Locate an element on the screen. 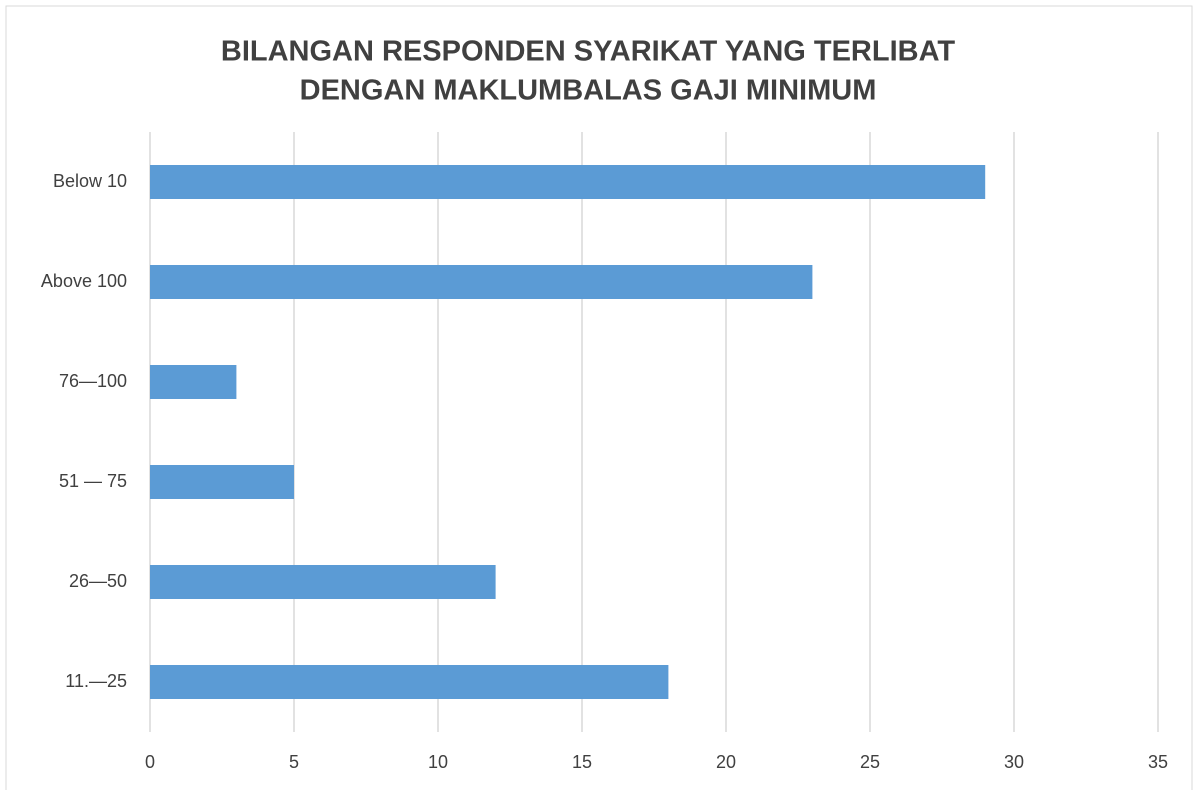 This screenshot has width=1198, height=790. y-tick-label: 51 — 75 is located at coordinates (93, 481).